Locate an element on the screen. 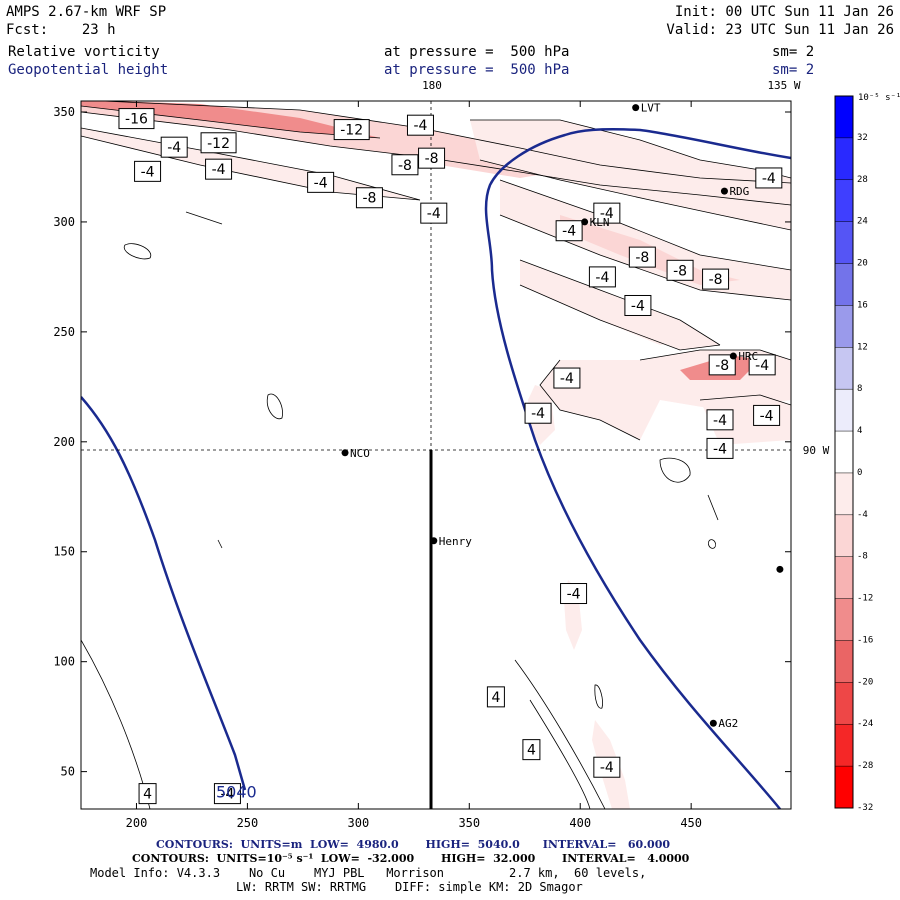 This screenshot has width=900, height=900. colorbar-tick-label: -16 is located at coordinates (865, 640).